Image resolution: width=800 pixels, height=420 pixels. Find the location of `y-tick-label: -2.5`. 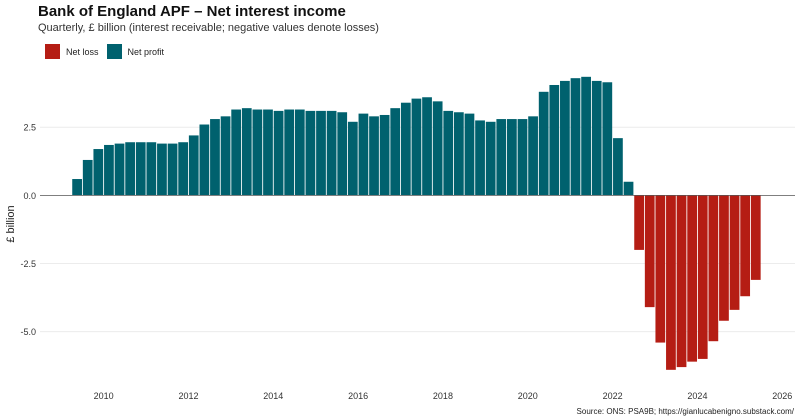

y-tick-label: -2.5 is located at coordinates (28, 264).